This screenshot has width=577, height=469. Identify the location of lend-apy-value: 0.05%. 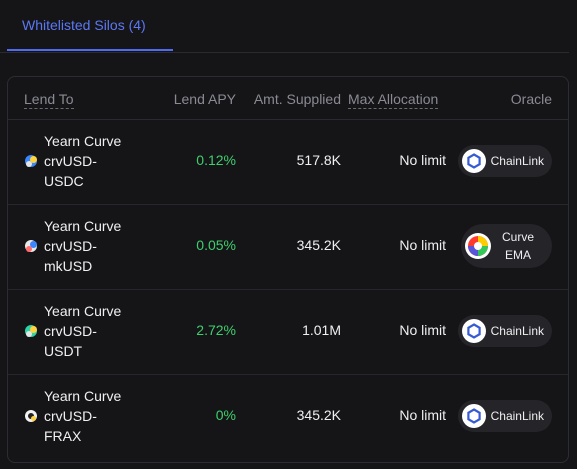
(216, 245).